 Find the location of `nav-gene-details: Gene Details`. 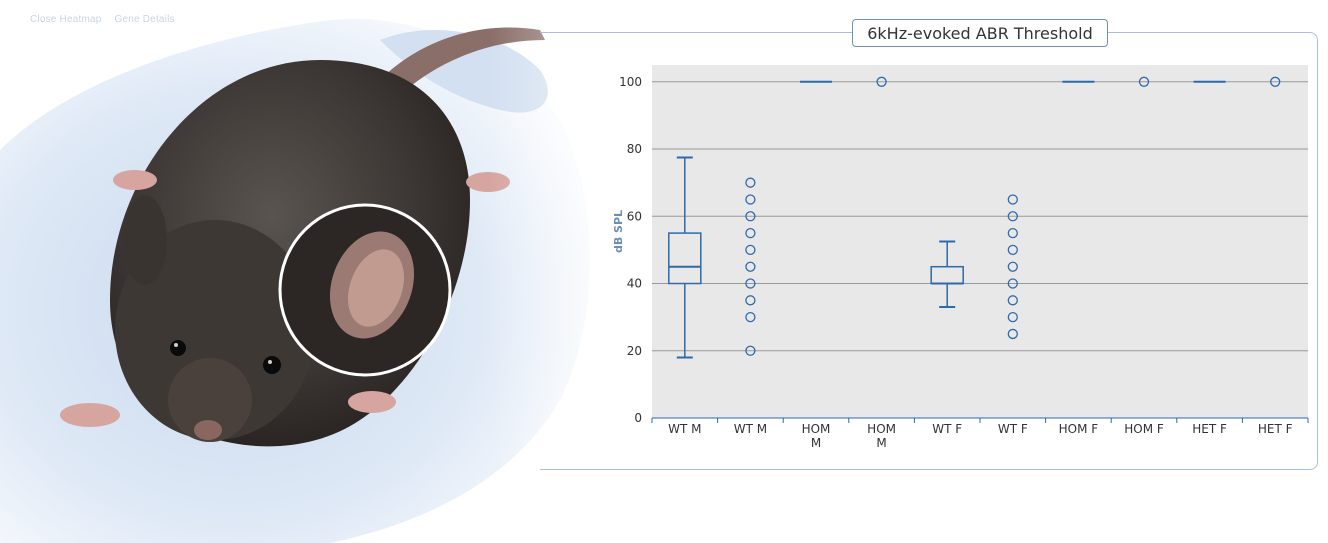

nav-gene-details: Gene Details is located at coordinates (144, 19).